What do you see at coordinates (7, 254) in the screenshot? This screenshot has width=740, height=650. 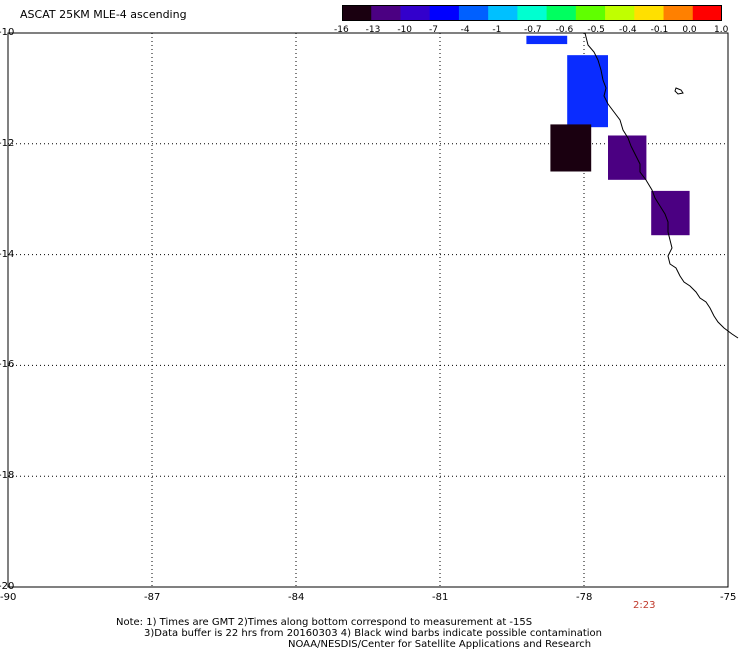 I see `y-tick-label: -14` at bounding box center [7, 254].